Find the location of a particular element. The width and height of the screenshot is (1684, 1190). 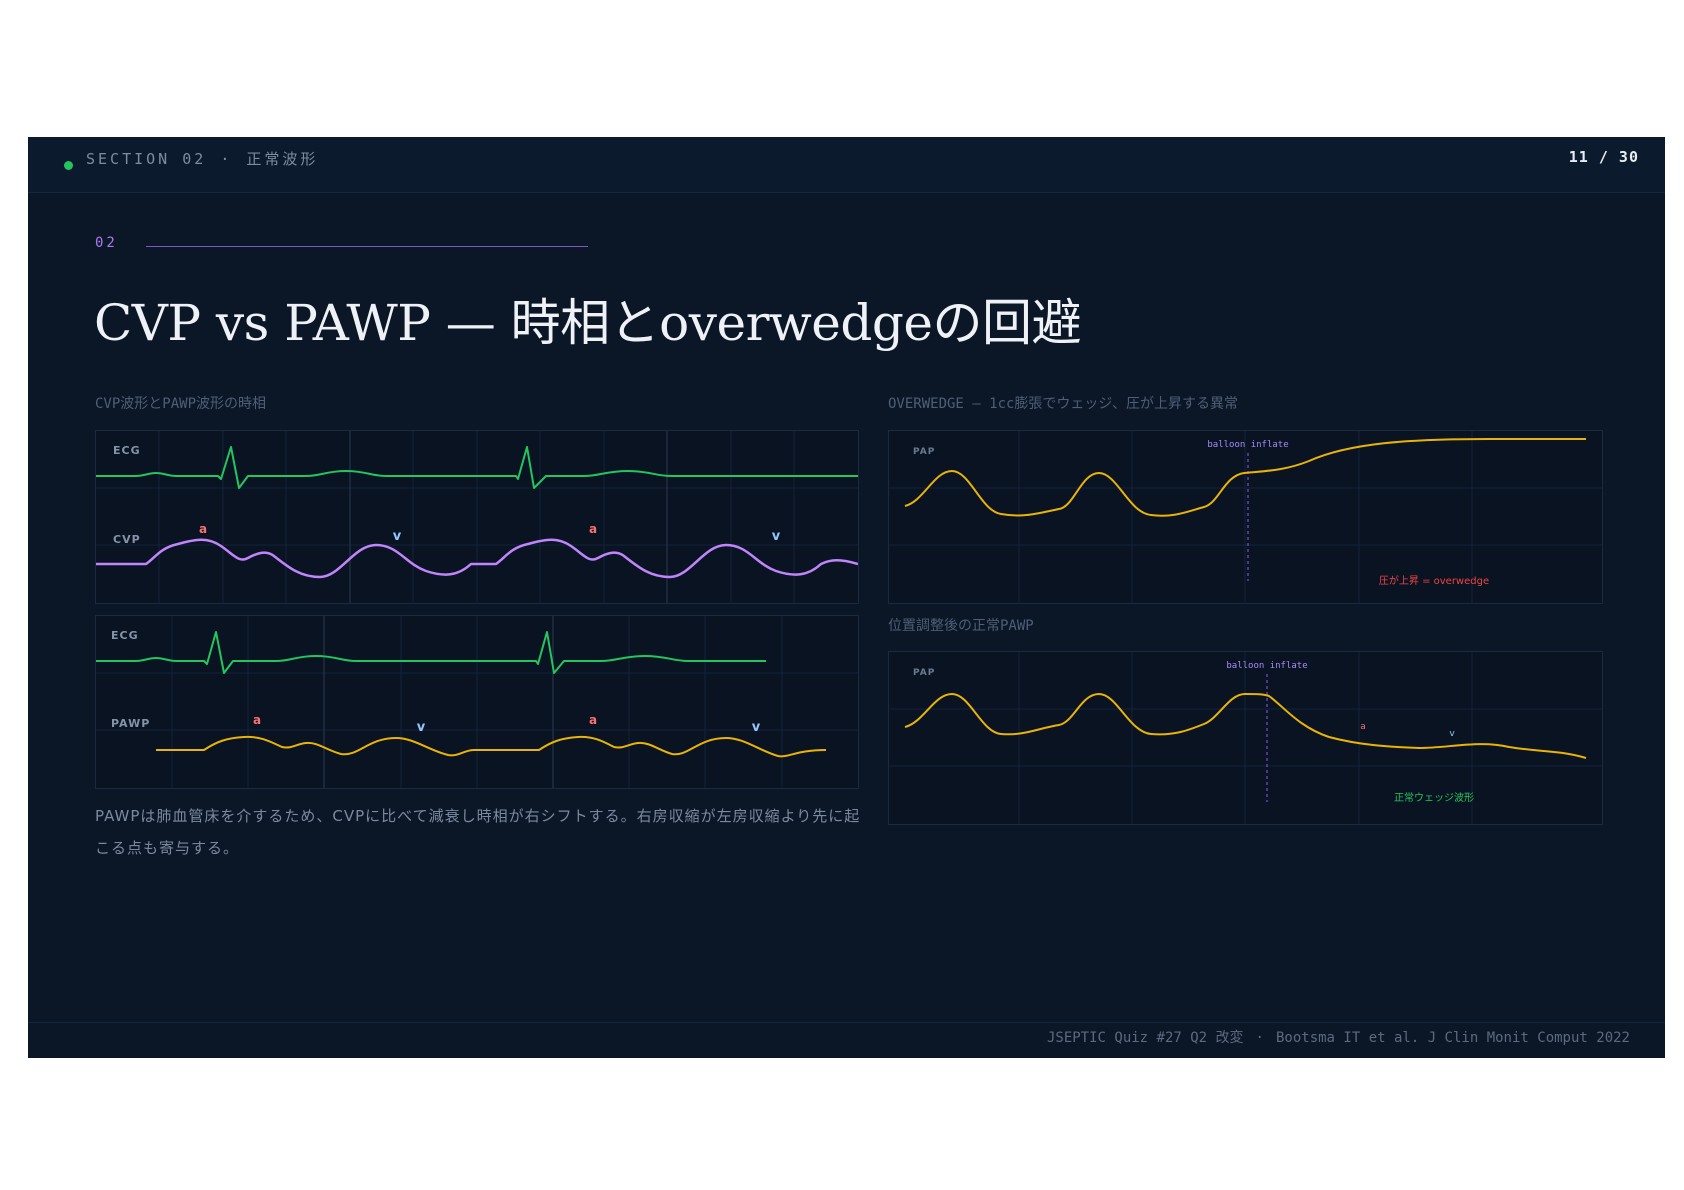

ecg-track-label-2: ECG is located at coordinates (125, 635).